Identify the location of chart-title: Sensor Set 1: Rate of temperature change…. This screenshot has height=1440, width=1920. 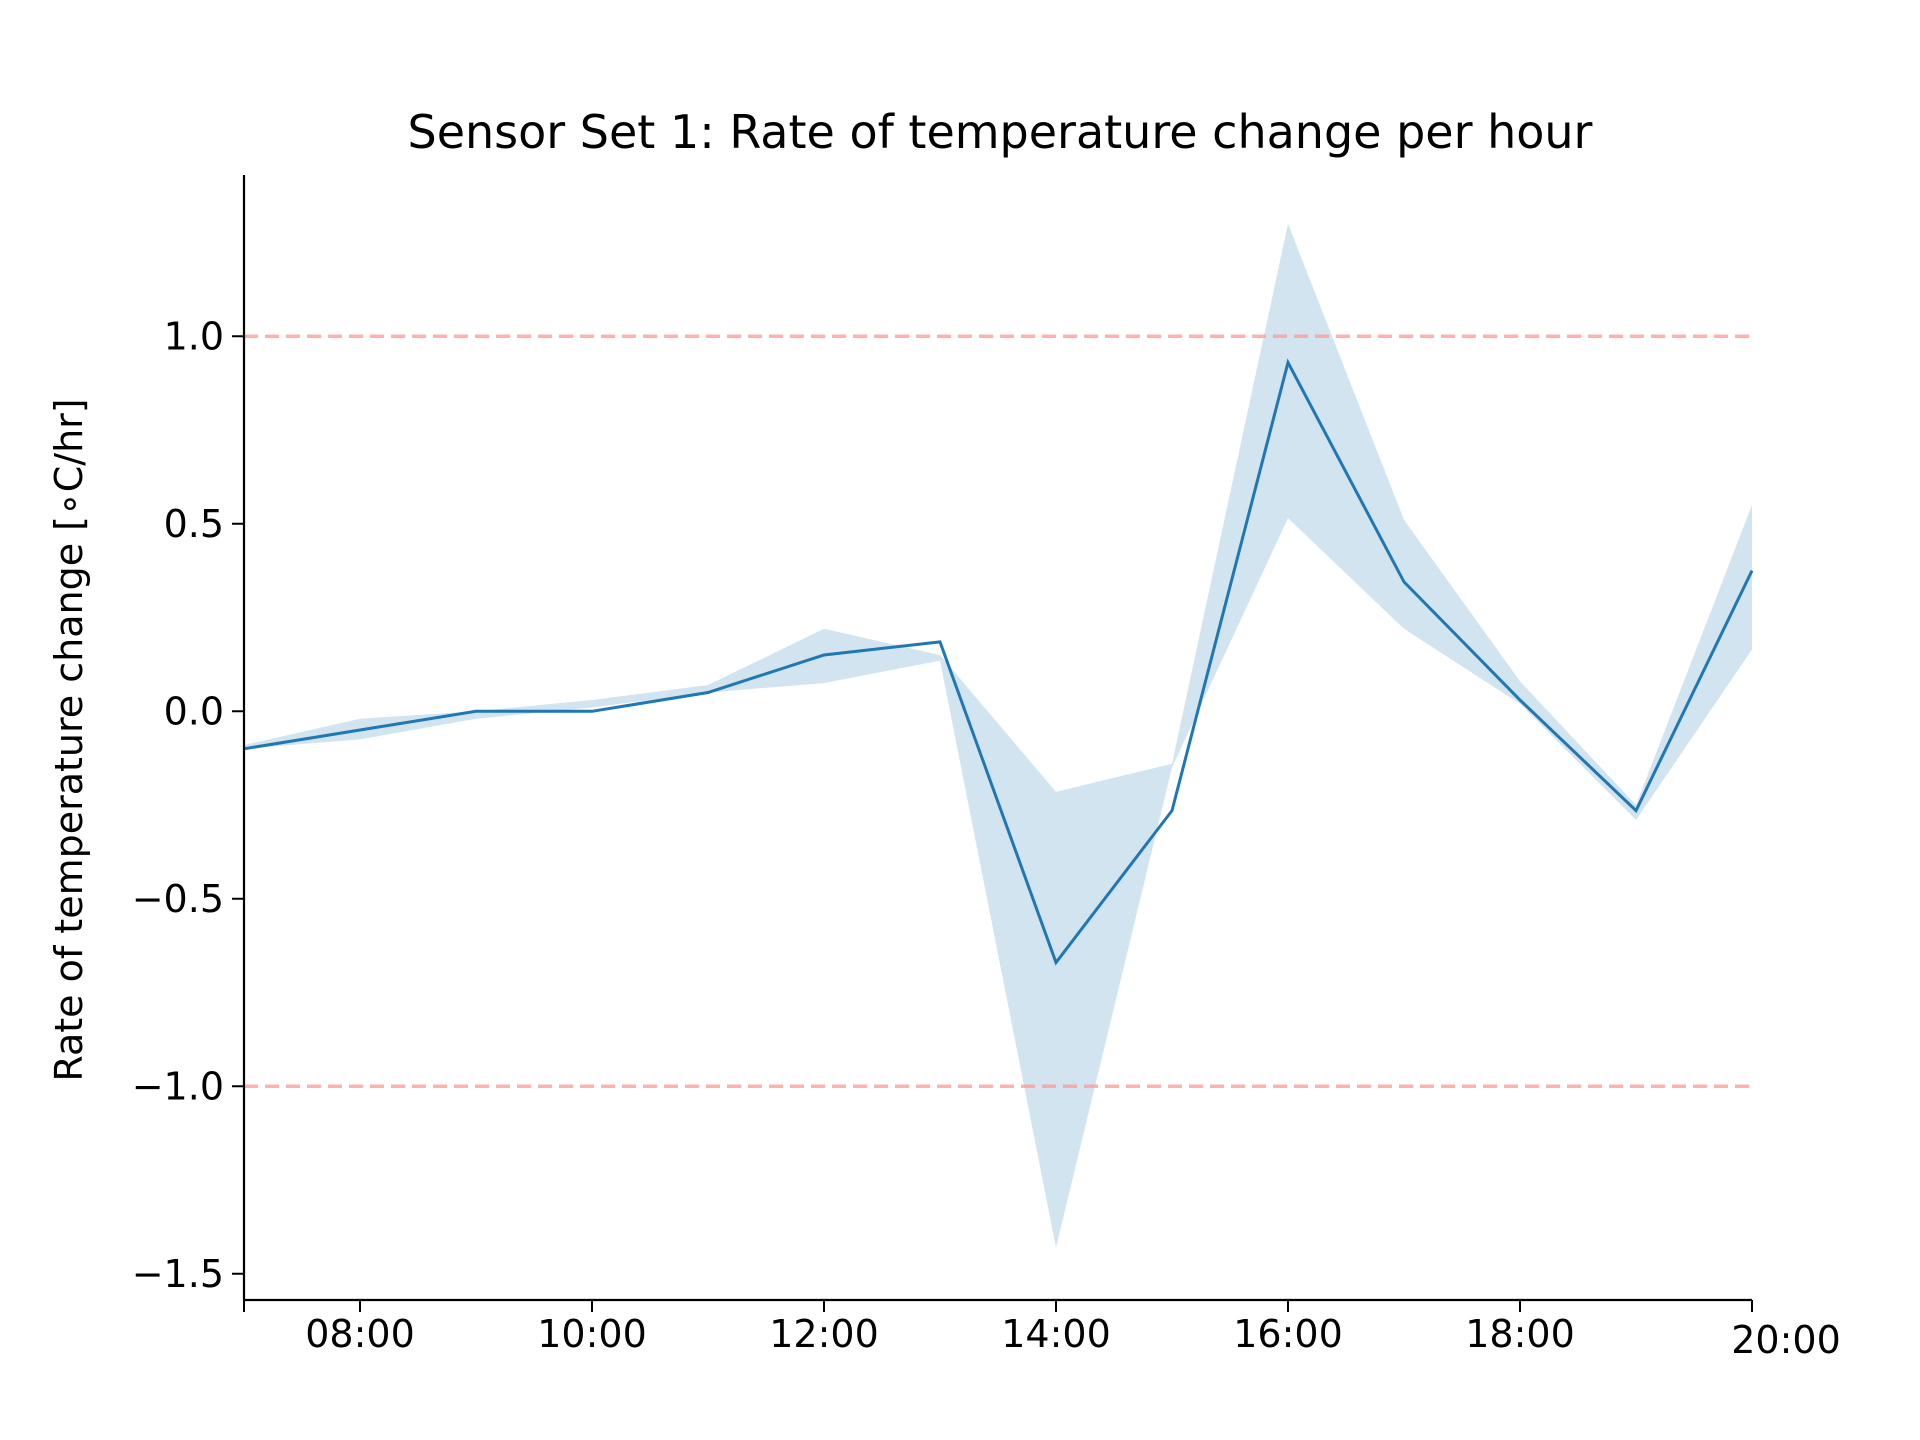
(1000, 132).